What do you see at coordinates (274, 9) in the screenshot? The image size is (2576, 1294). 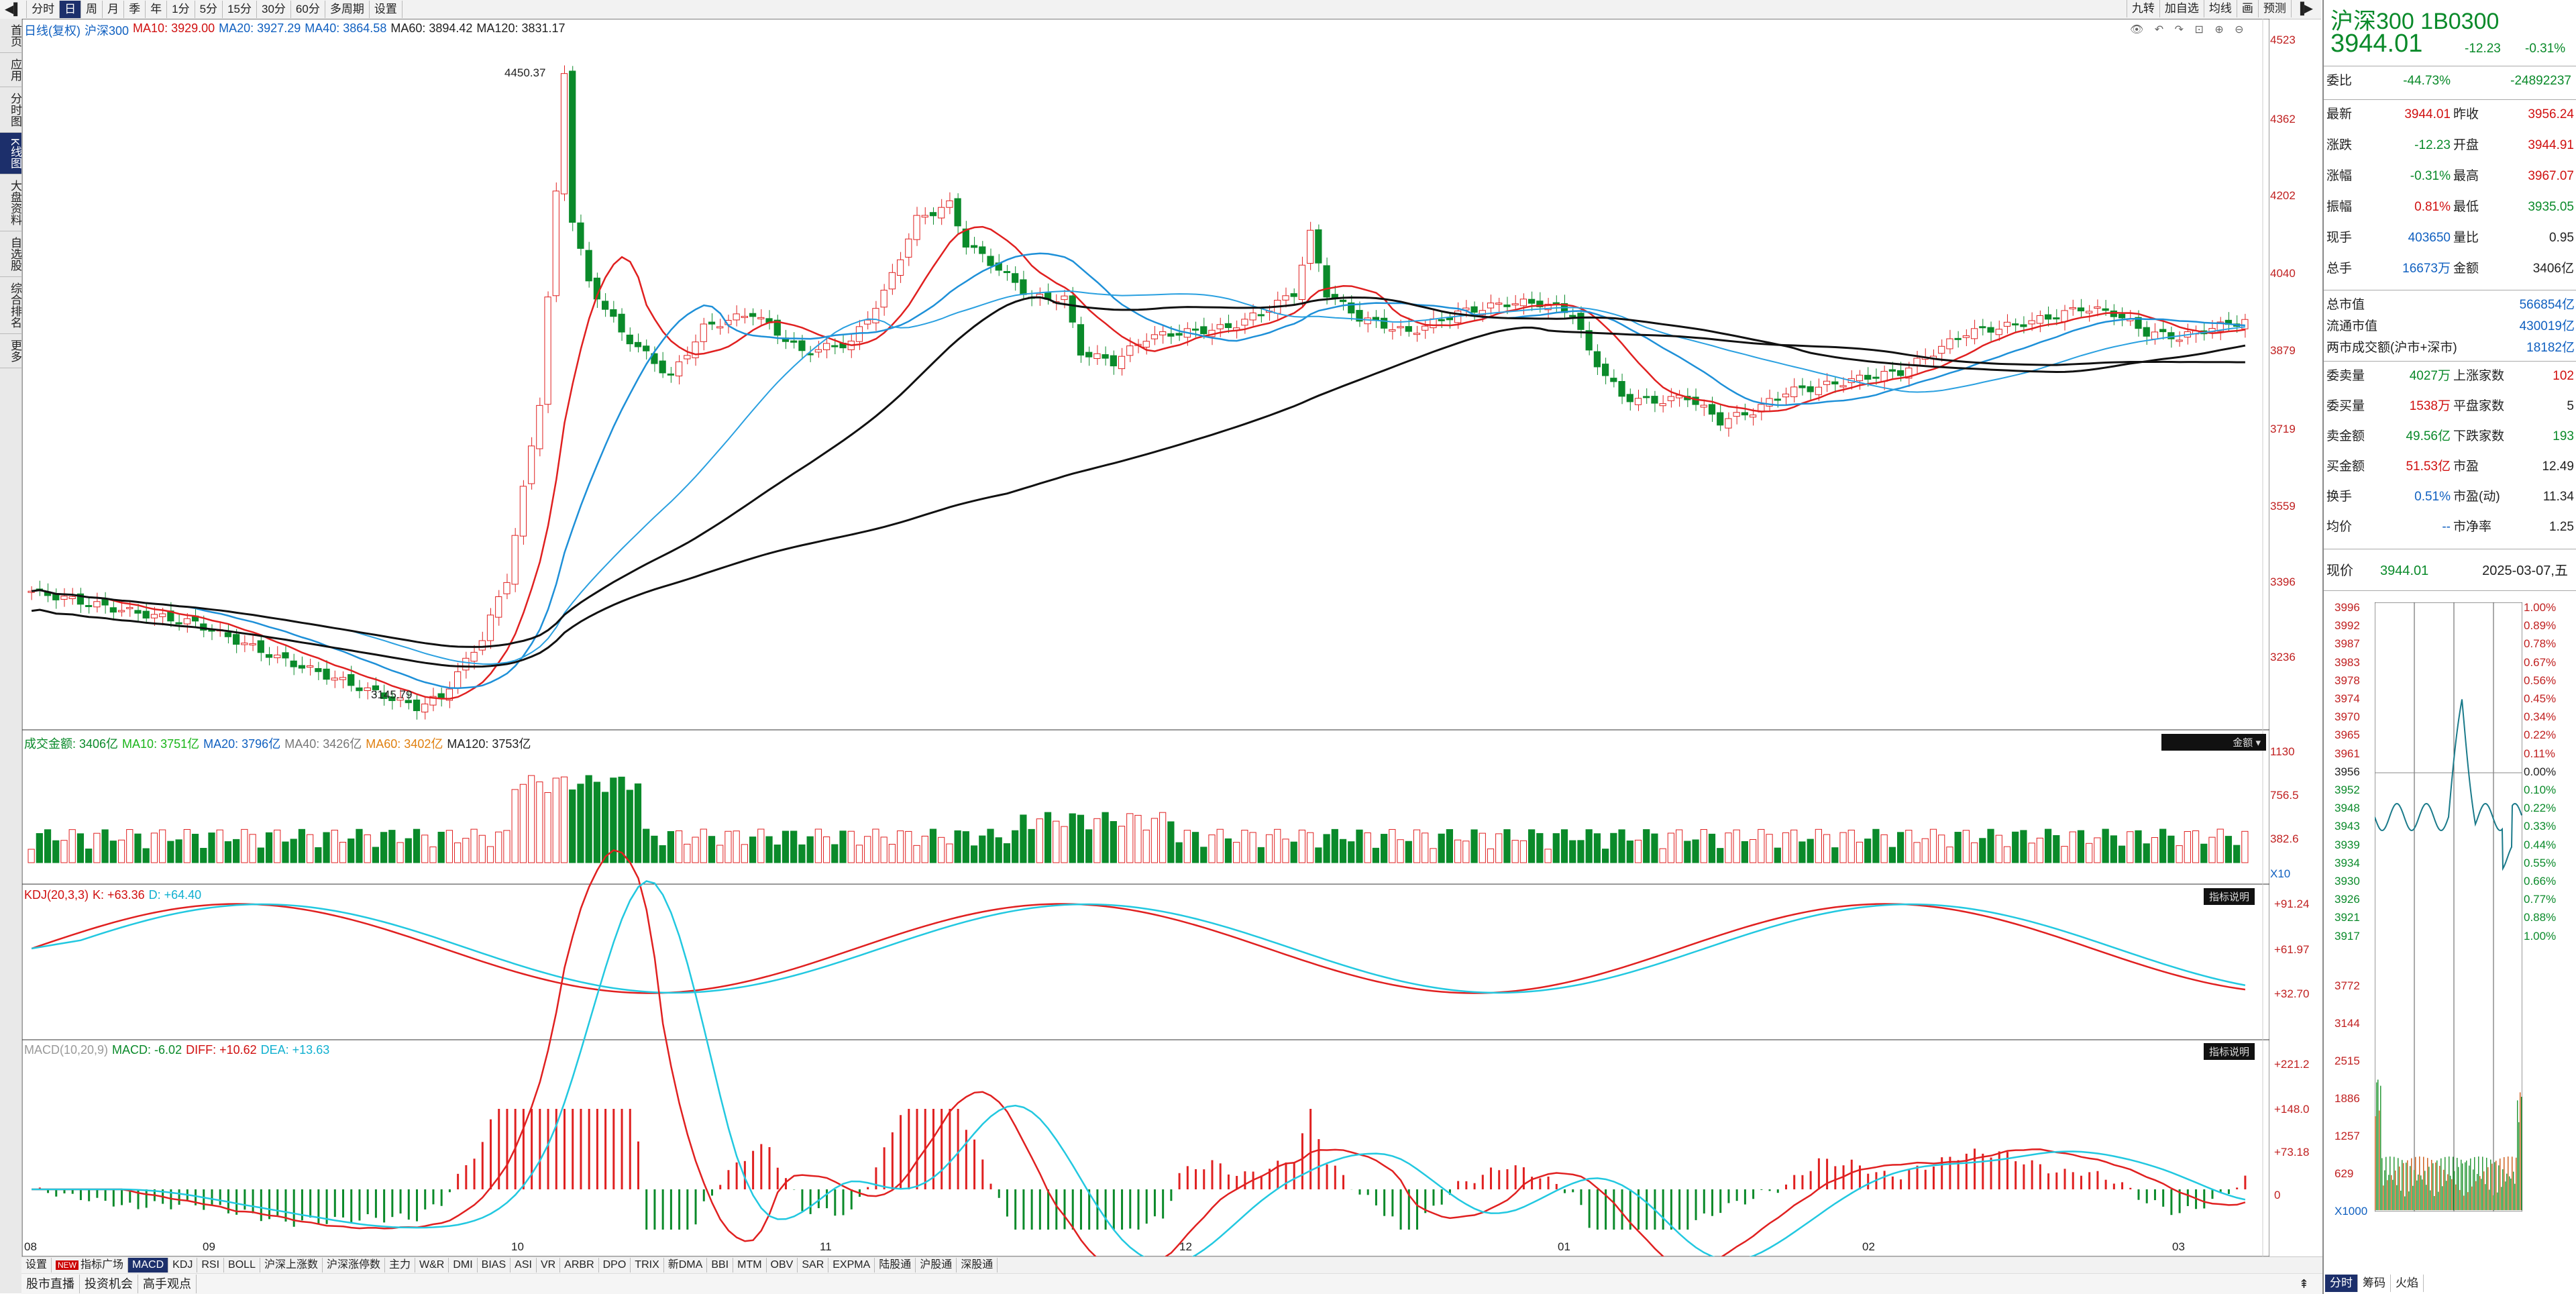 I see `tab-30min: 30分` at bounding box center [274, 9].